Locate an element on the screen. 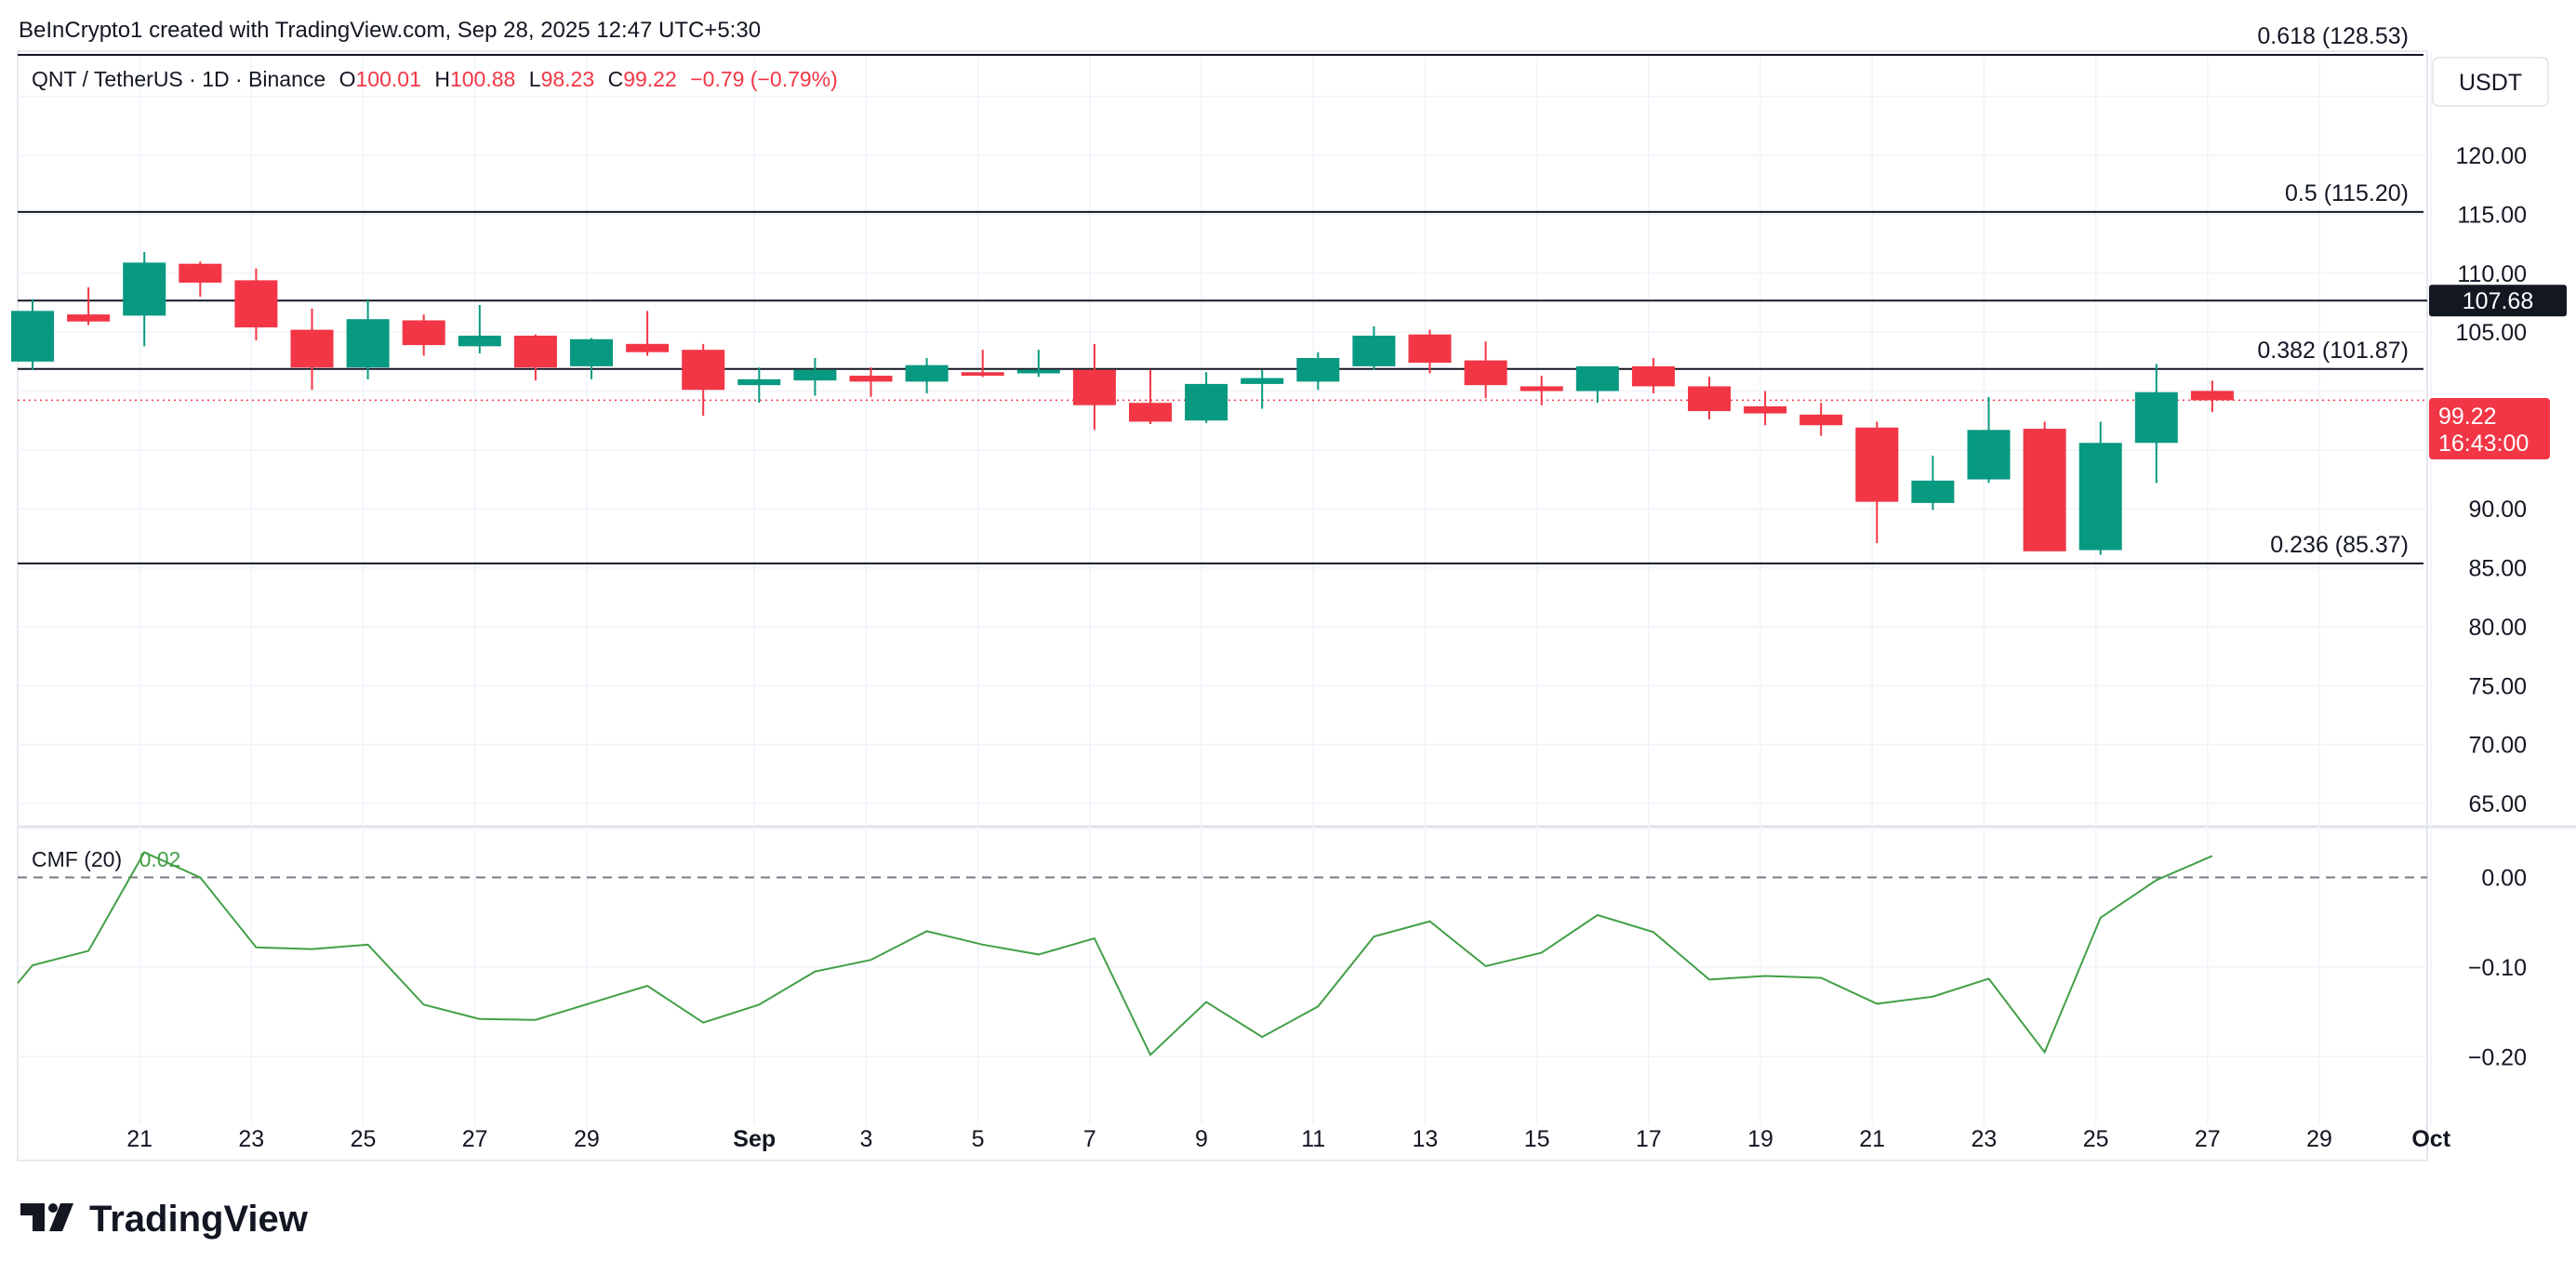 The height and width of the screenshot is (1274, 2576). horizontal-line-tag-label: 107.68 is located at coordinates (2498, 301).